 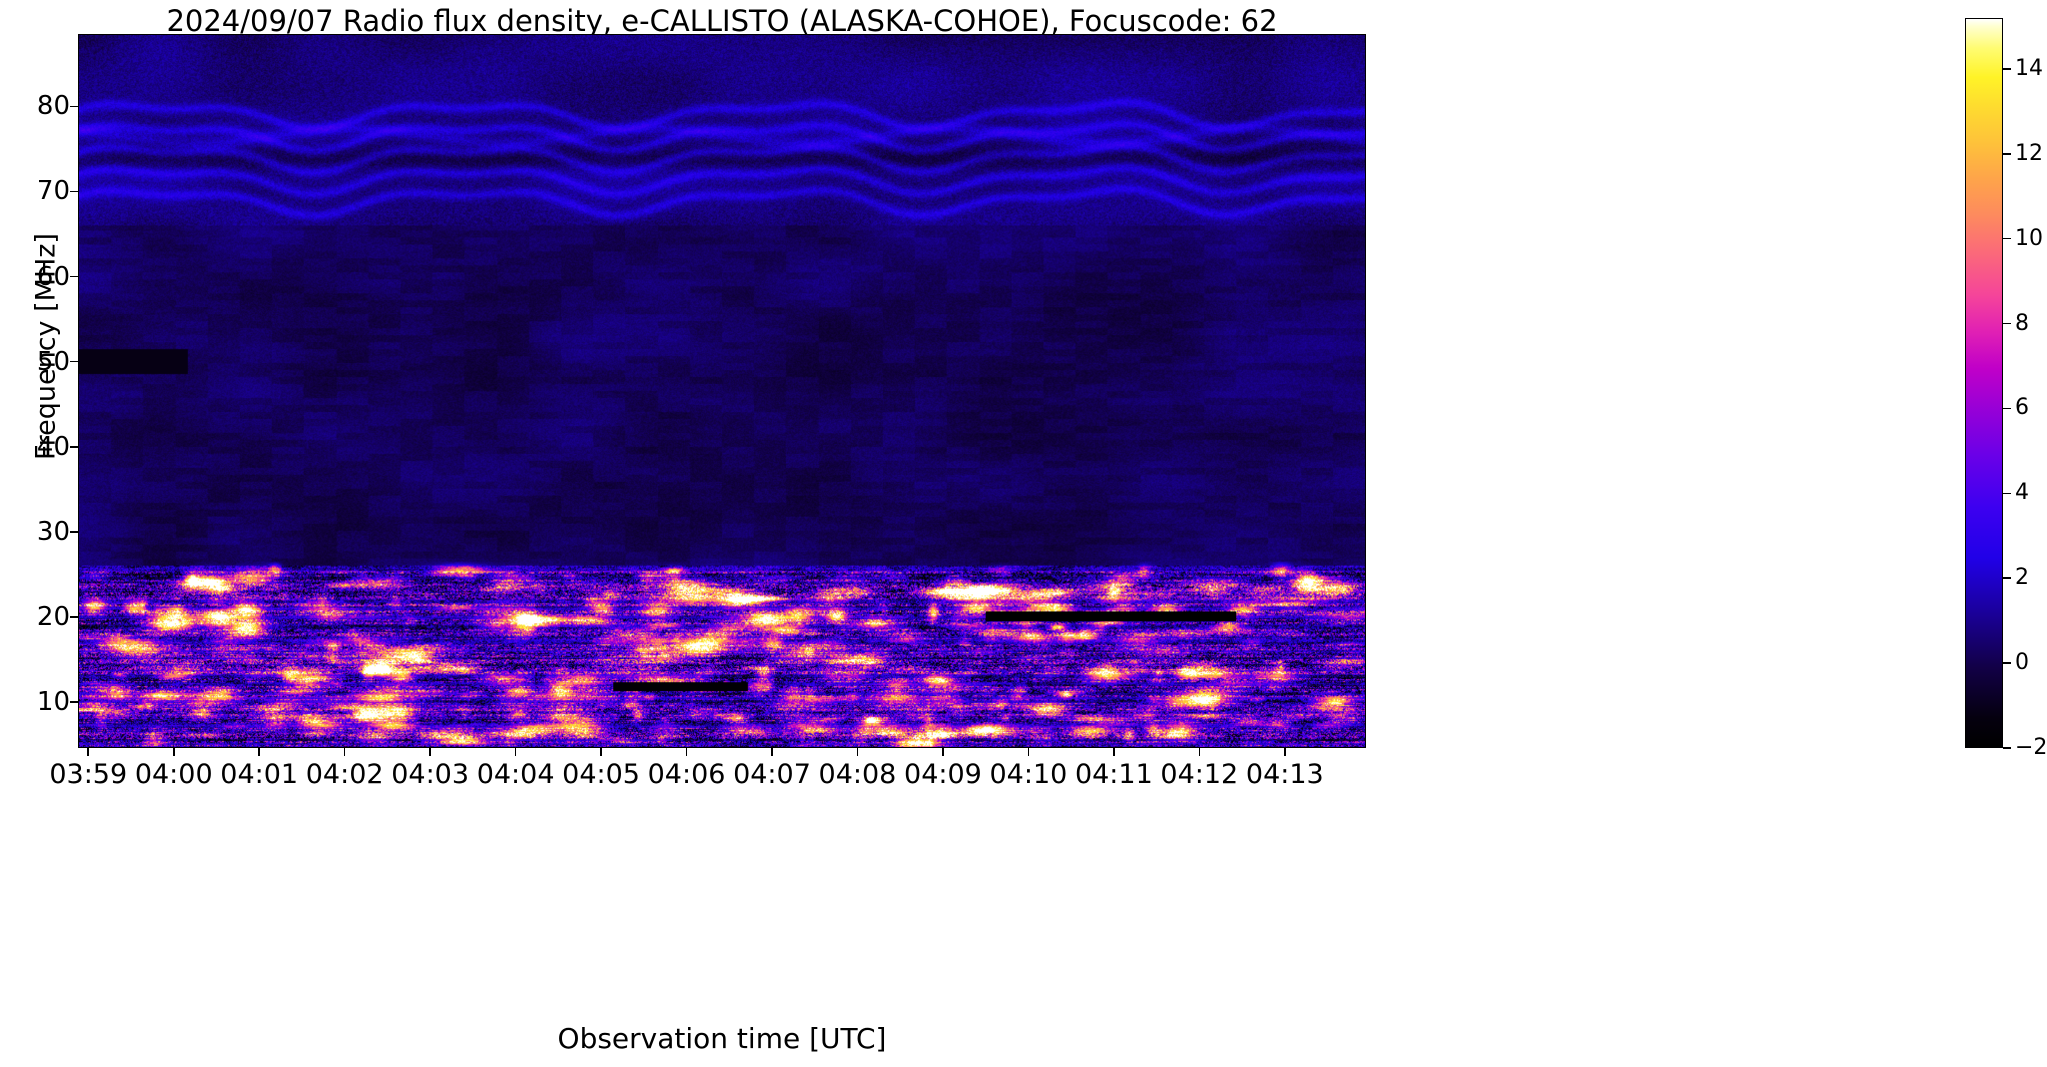 I want to click on y-tick-label: 40, so click(x=53, y=446).